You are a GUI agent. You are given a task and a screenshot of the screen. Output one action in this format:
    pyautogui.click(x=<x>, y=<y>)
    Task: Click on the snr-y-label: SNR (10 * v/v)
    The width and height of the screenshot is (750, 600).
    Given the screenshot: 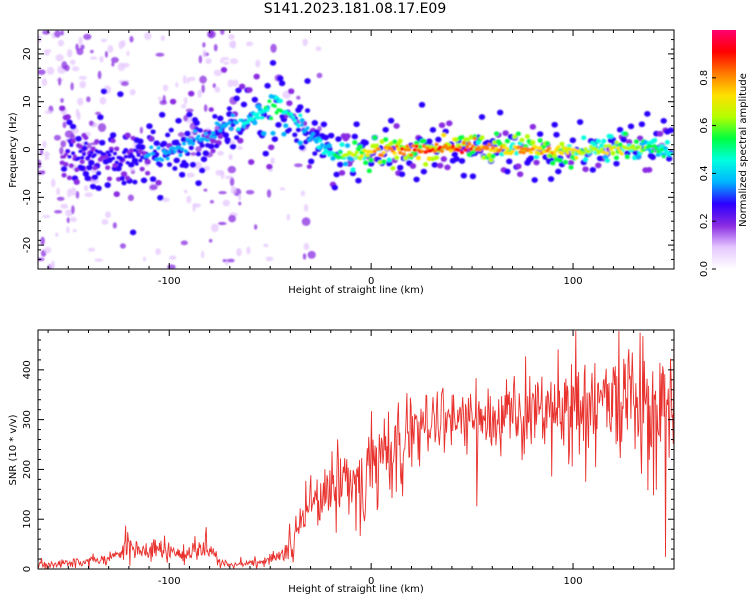 What is the action you would take?
    pyautogui.click(x=13, y=449)
    